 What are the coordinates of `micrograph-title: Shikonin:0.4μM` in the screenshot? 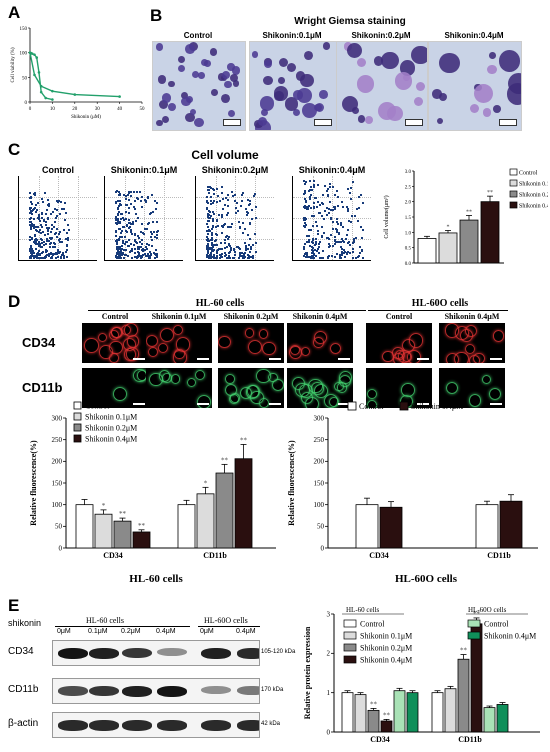 It's located at (474, 35).